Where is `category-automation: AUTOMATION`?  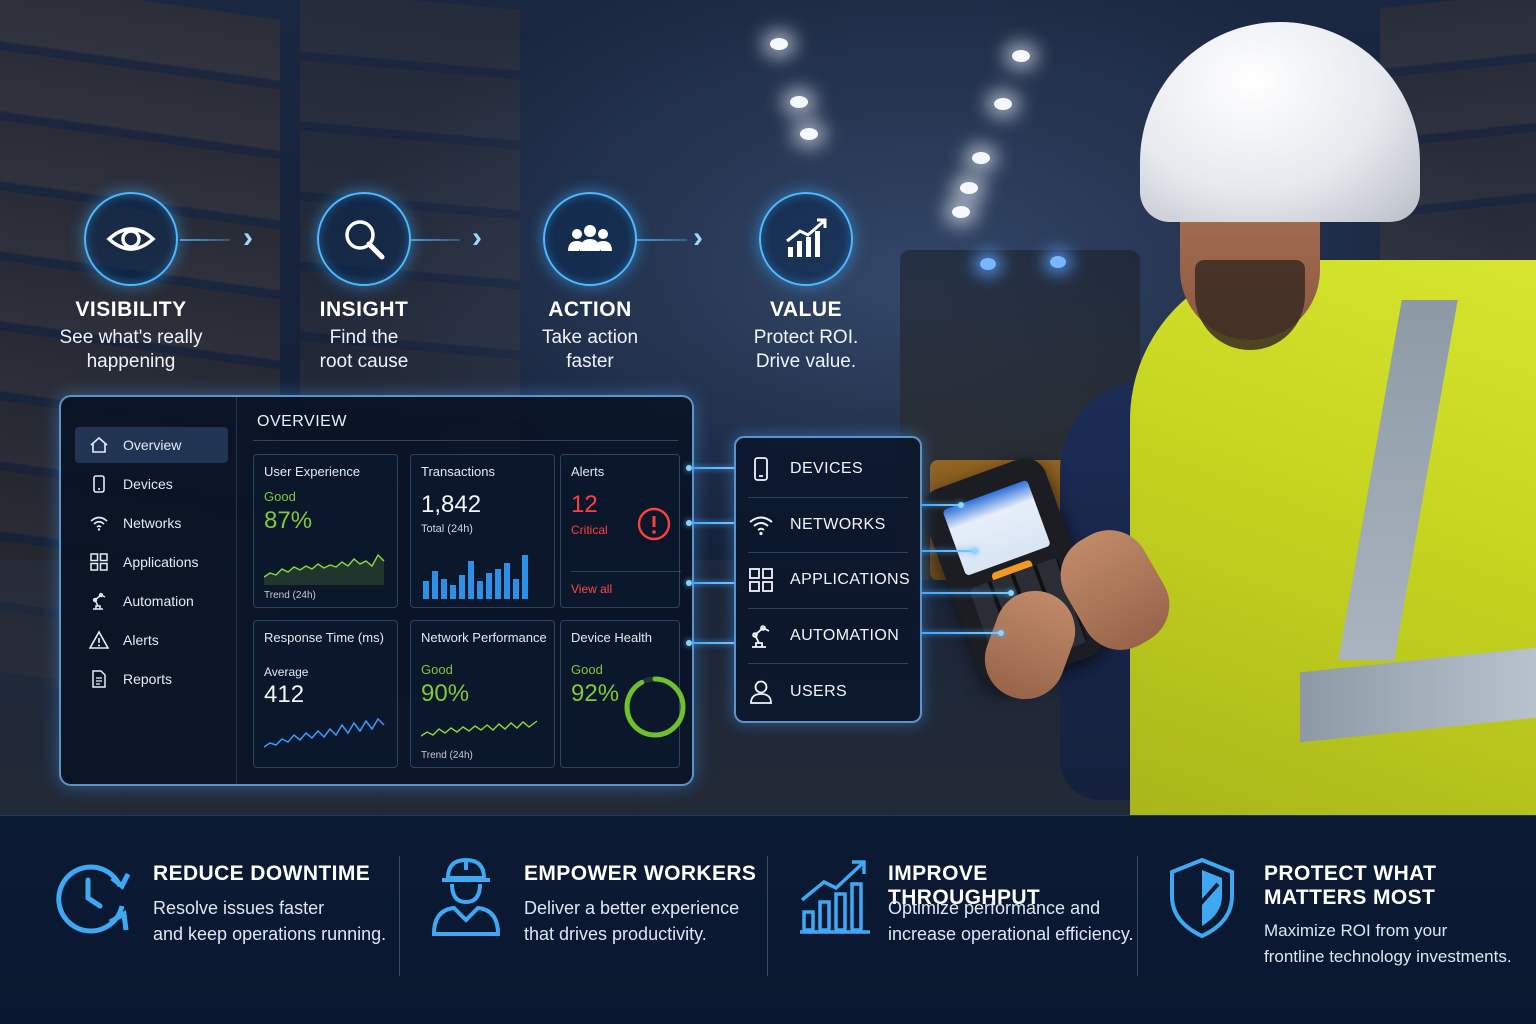
category-automation: AUTOMATION is located at coordinates (828, 636).